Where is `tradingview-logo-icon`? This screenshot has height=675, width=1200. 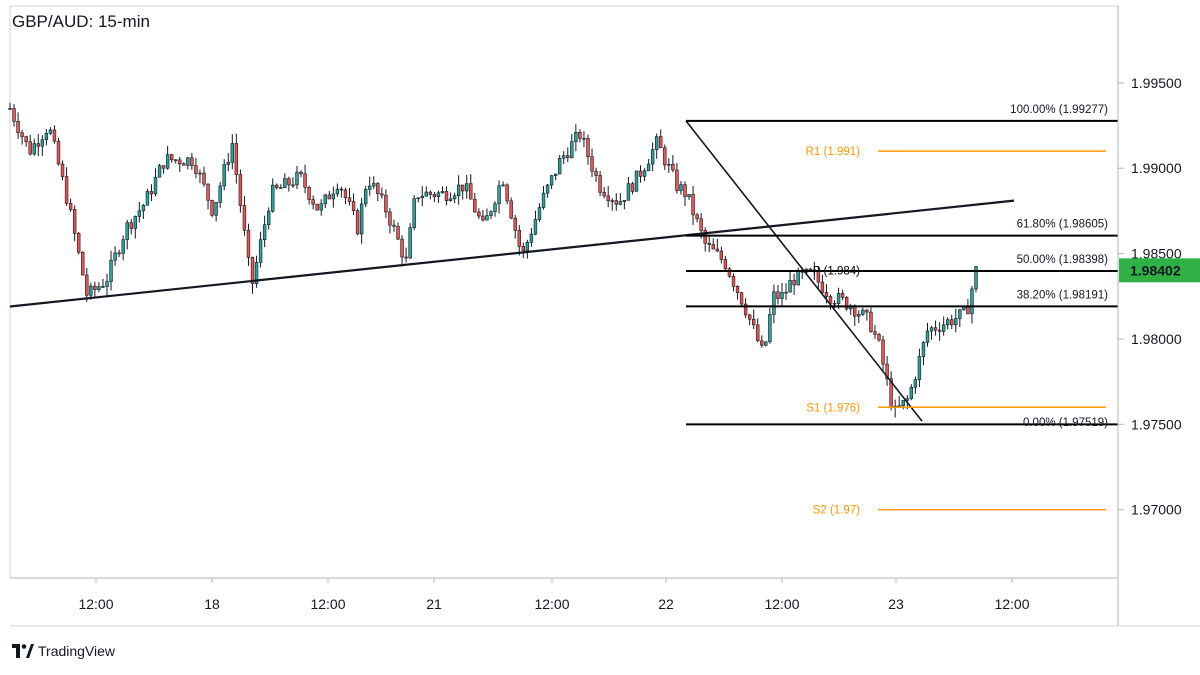 tradingview-logo-icon is located at coordinates (23, 651).